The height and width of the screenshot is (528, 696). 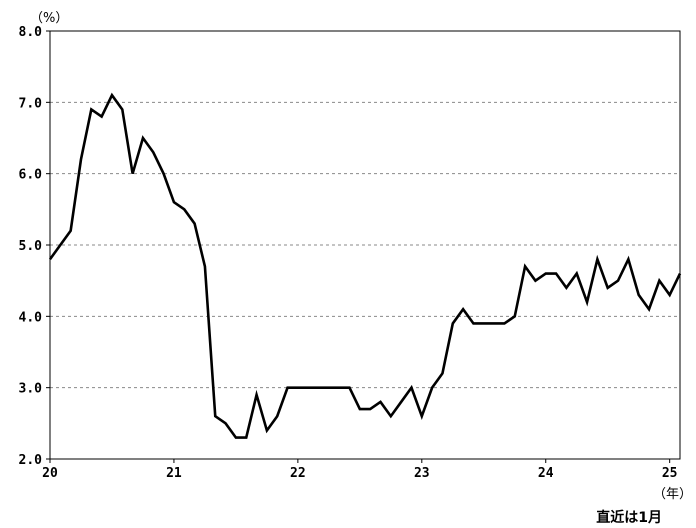 I want to click on y-axis-ticks: 2.0 3.0 4.0 5.0 6.0 7.0 8.0, so click(x=34, y=246).